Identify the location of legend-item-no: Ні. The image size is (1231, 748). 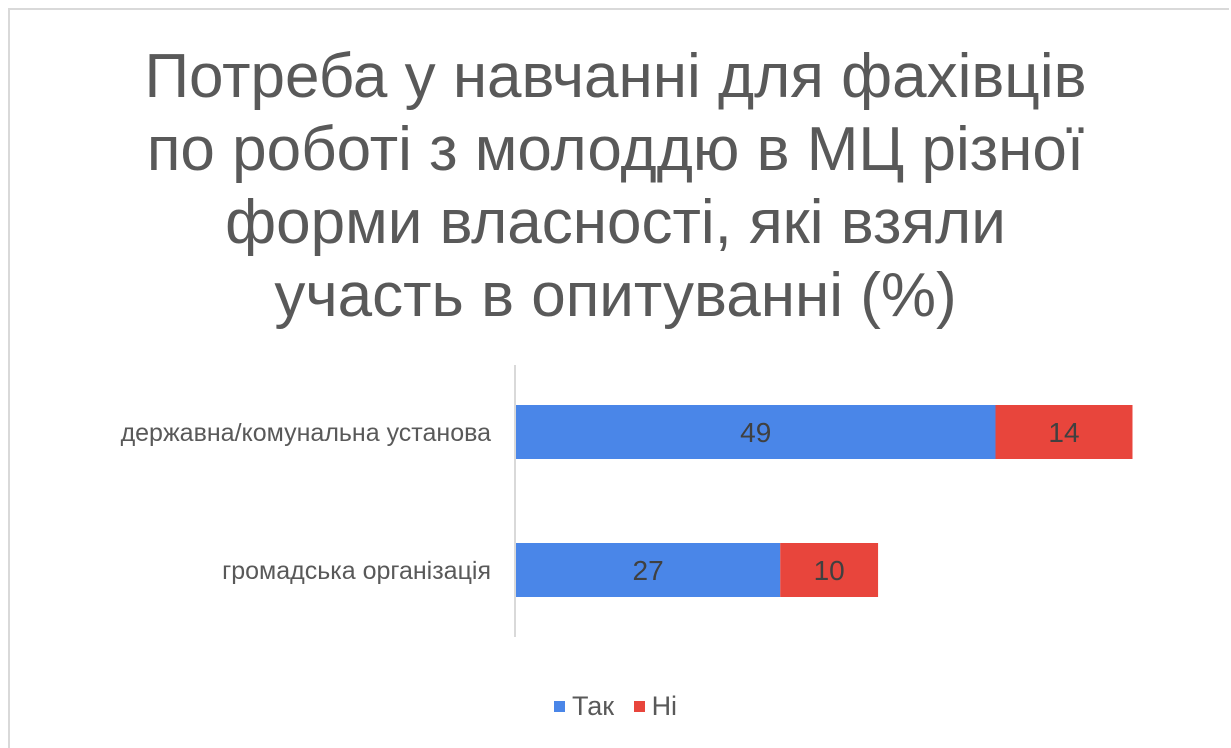
(655, 706).